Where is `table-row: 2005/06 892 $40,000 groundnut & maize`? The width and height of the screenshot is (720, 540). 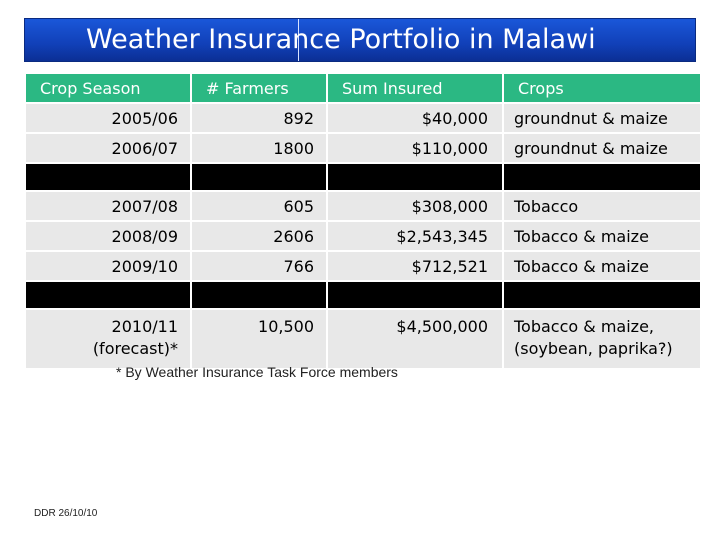 table-row: 2005/06 892 $40,000 groundnut & maize is located at coordinates (363, 118).